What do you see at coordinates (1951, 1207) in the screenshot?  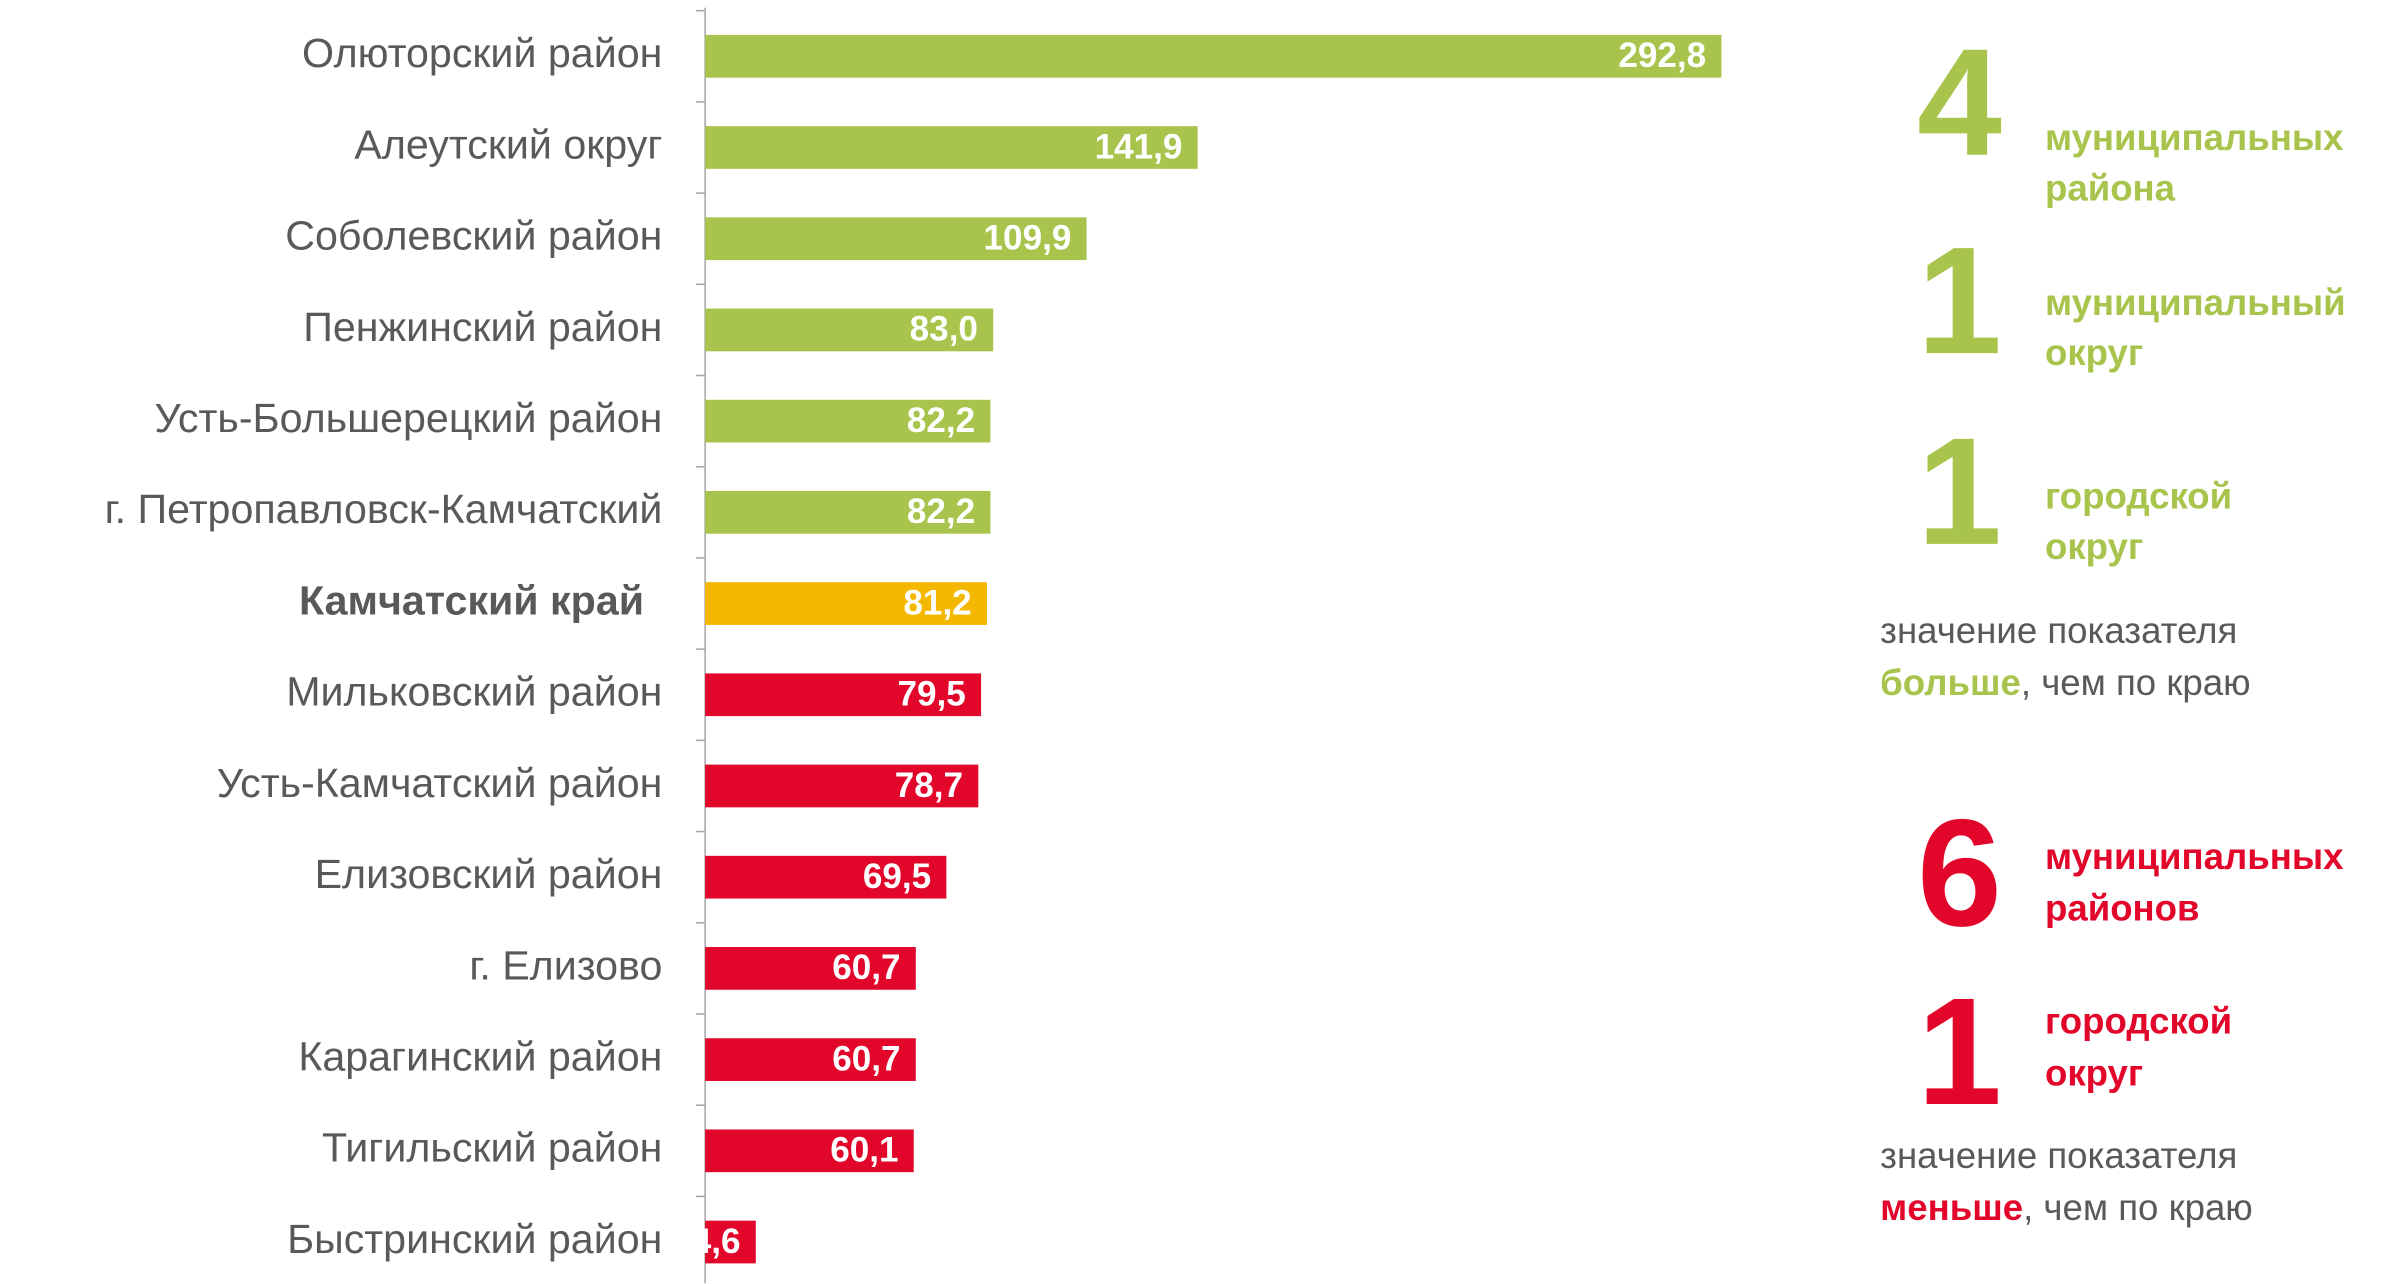 I see `note-emphasis: меньше` at bounding box center [1951, 1207].